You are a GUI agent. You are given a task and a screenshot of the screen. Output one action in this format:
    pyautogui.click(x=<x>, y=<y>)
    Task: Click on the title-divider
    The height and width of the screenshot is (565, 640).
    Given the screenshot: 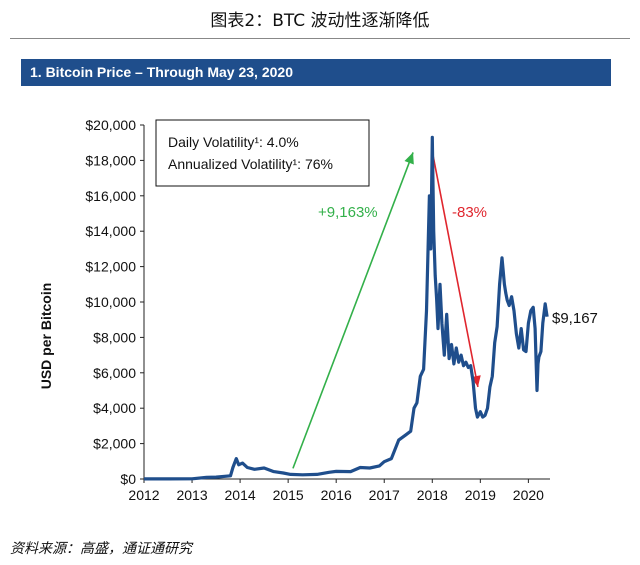 What is the action you would take?
    pyautogui.click(x=320, y=38)
    